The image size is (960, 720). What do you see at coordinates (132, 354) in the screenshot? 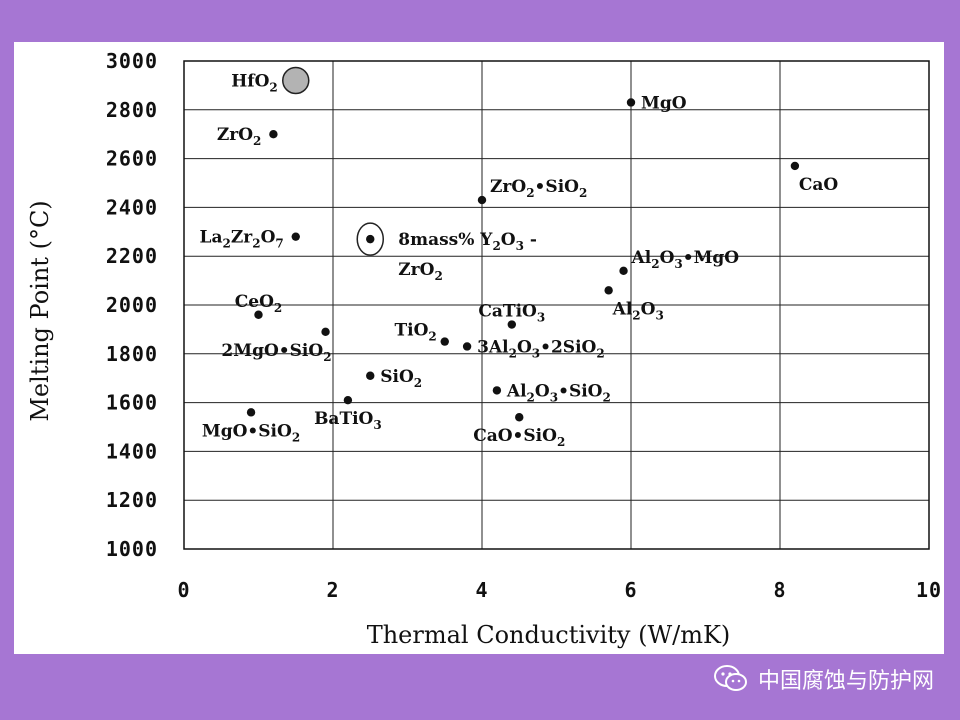
I see `y-tick-label: 1800` at bounding box center [132, 354].